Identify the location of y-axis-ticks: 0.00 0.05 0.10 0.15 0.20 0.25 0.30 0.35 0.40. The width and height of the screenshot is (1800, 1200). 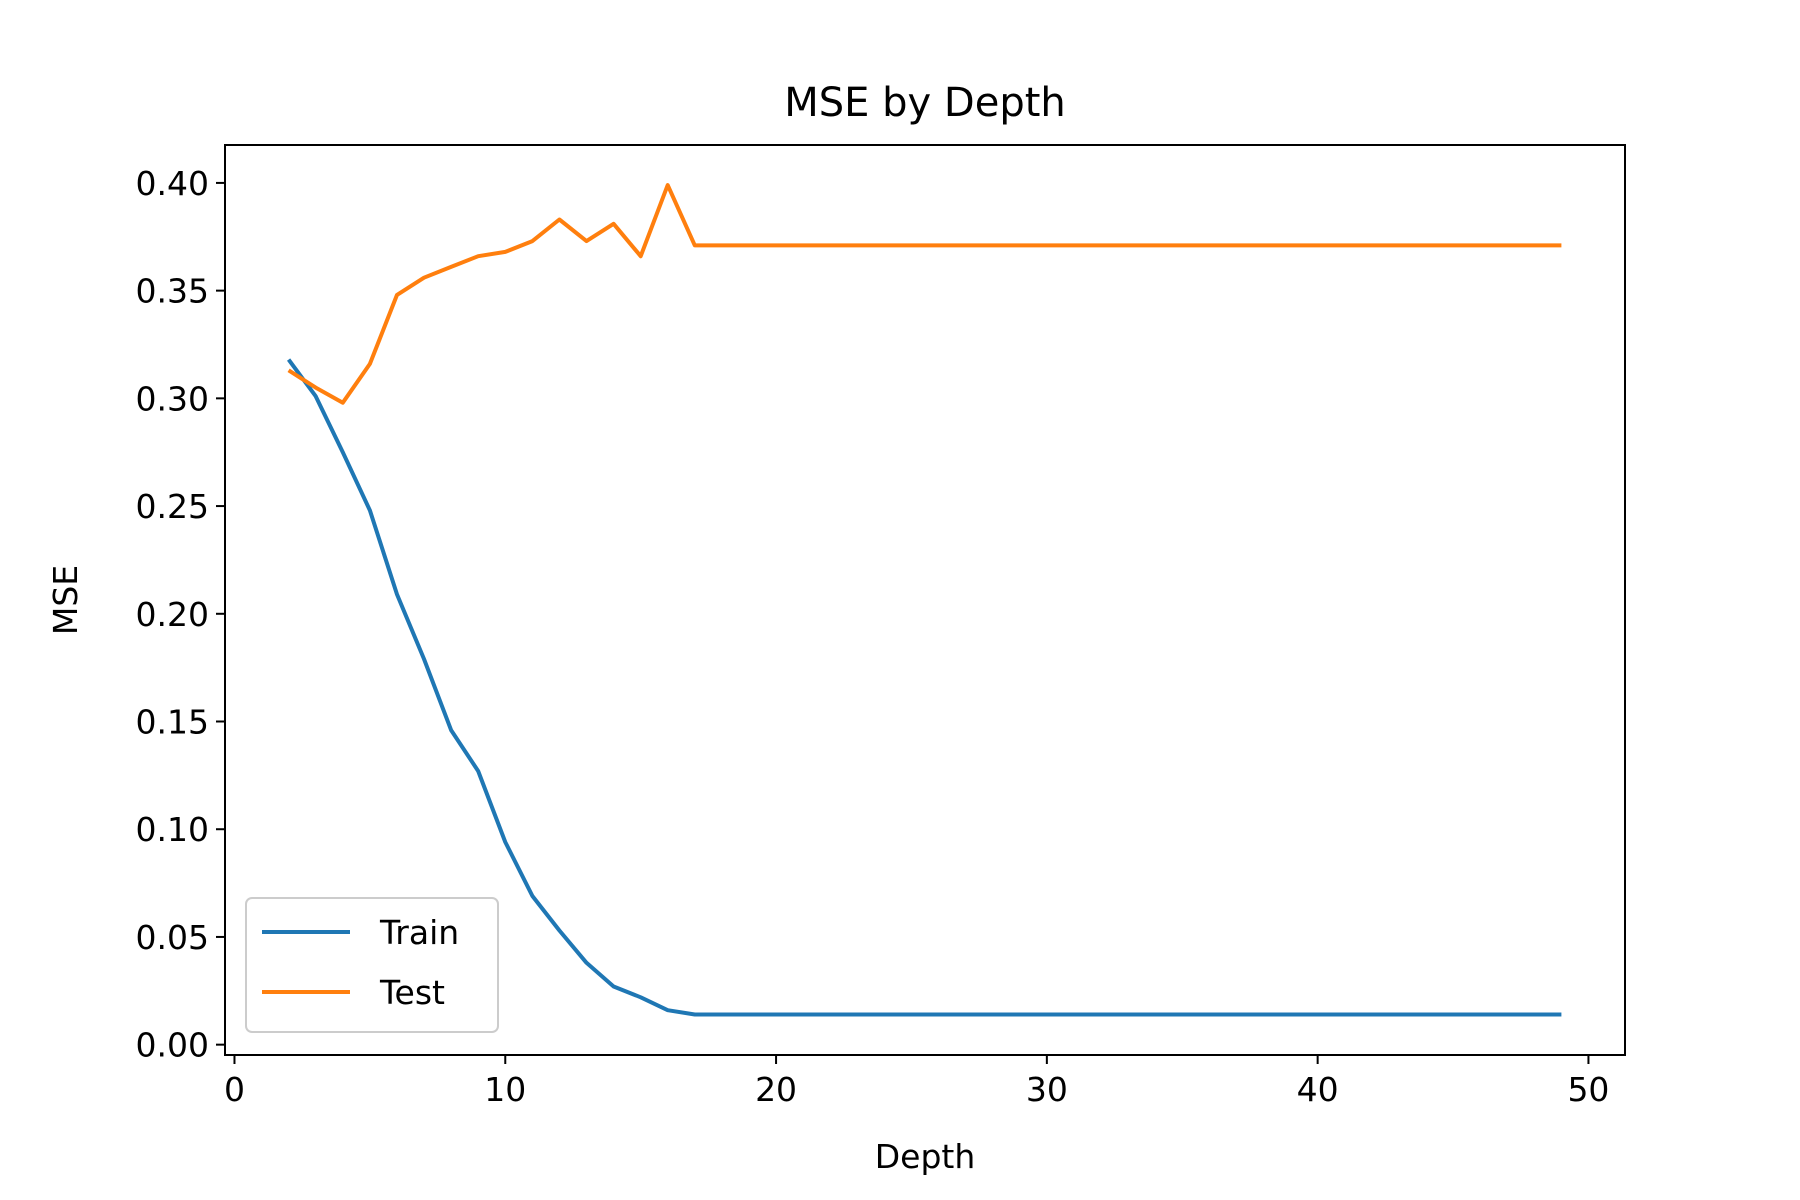
(180, 614).